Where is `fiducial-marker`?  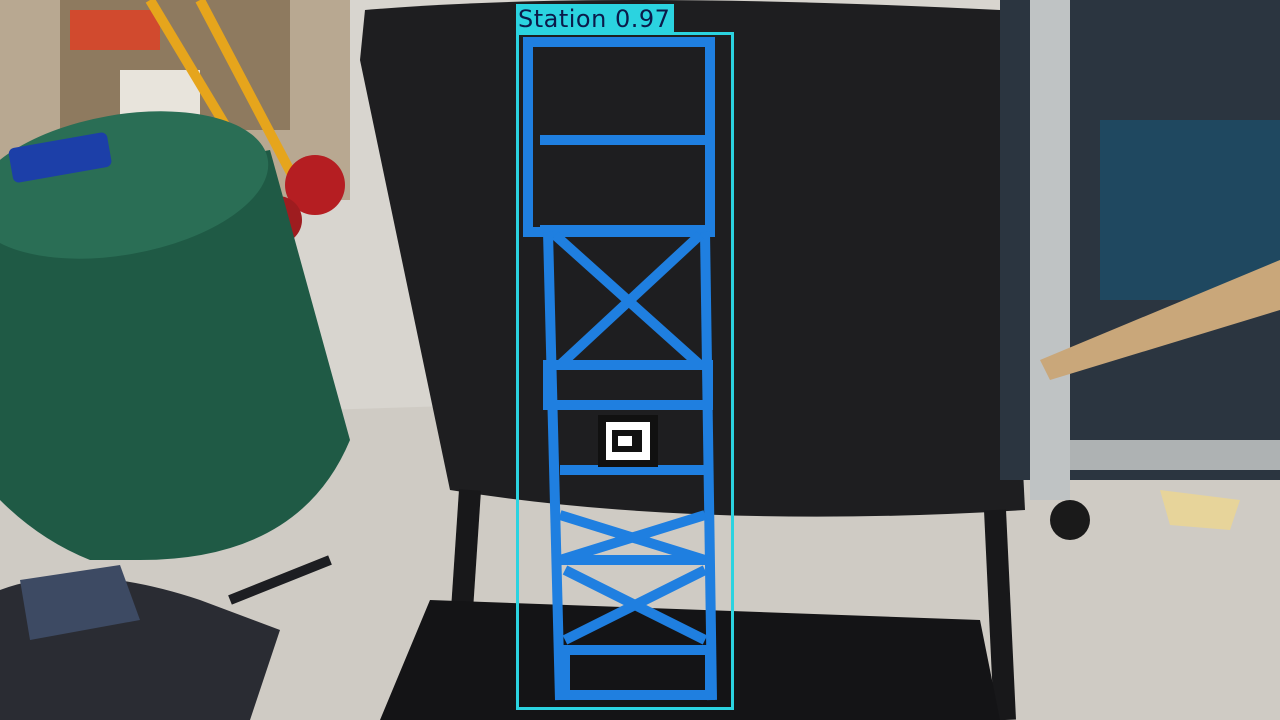
fiducial-marker is located at coordinates (628, 441).